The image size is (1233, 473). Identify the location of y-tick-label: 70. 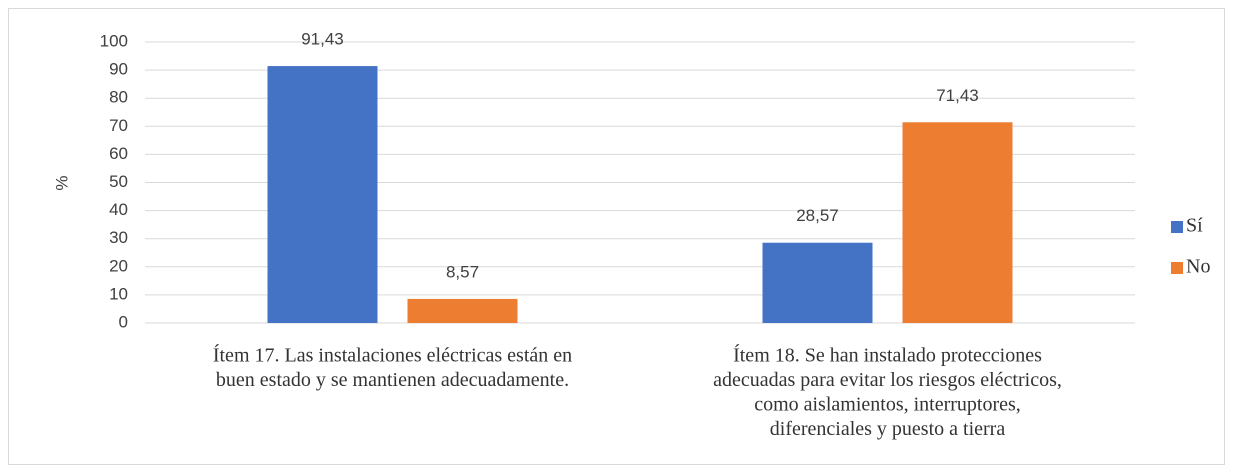
(118, 125).